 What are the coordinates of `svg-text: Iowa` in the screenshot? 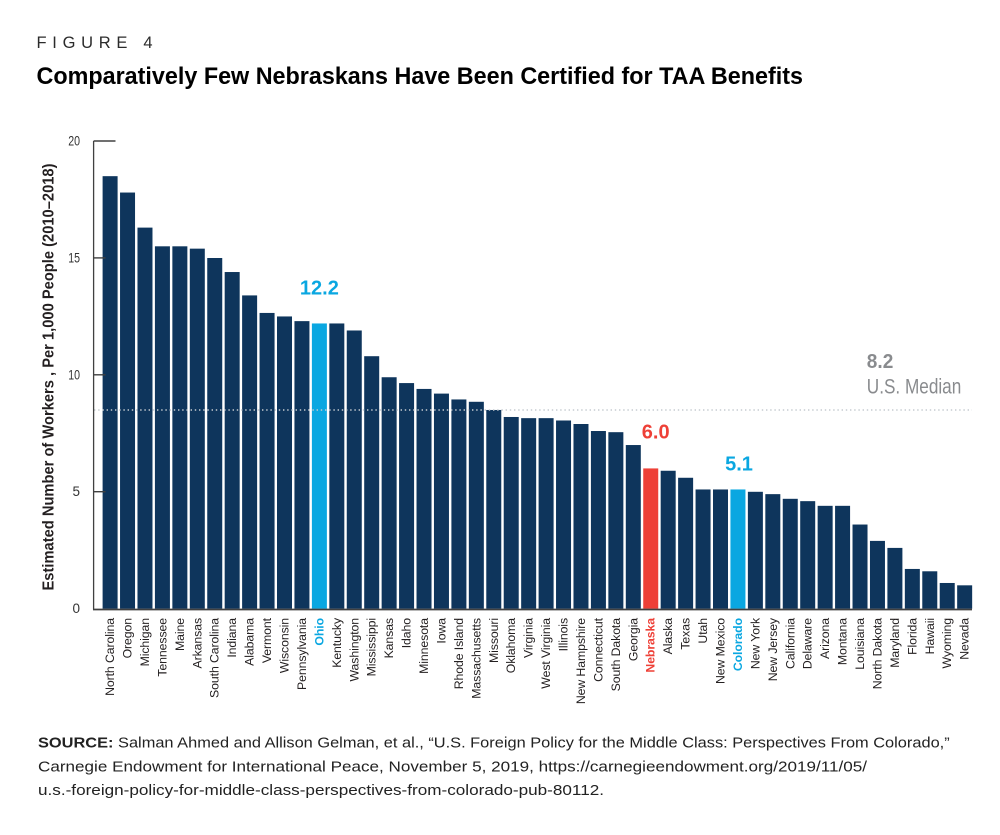 It's located at (441, 631).